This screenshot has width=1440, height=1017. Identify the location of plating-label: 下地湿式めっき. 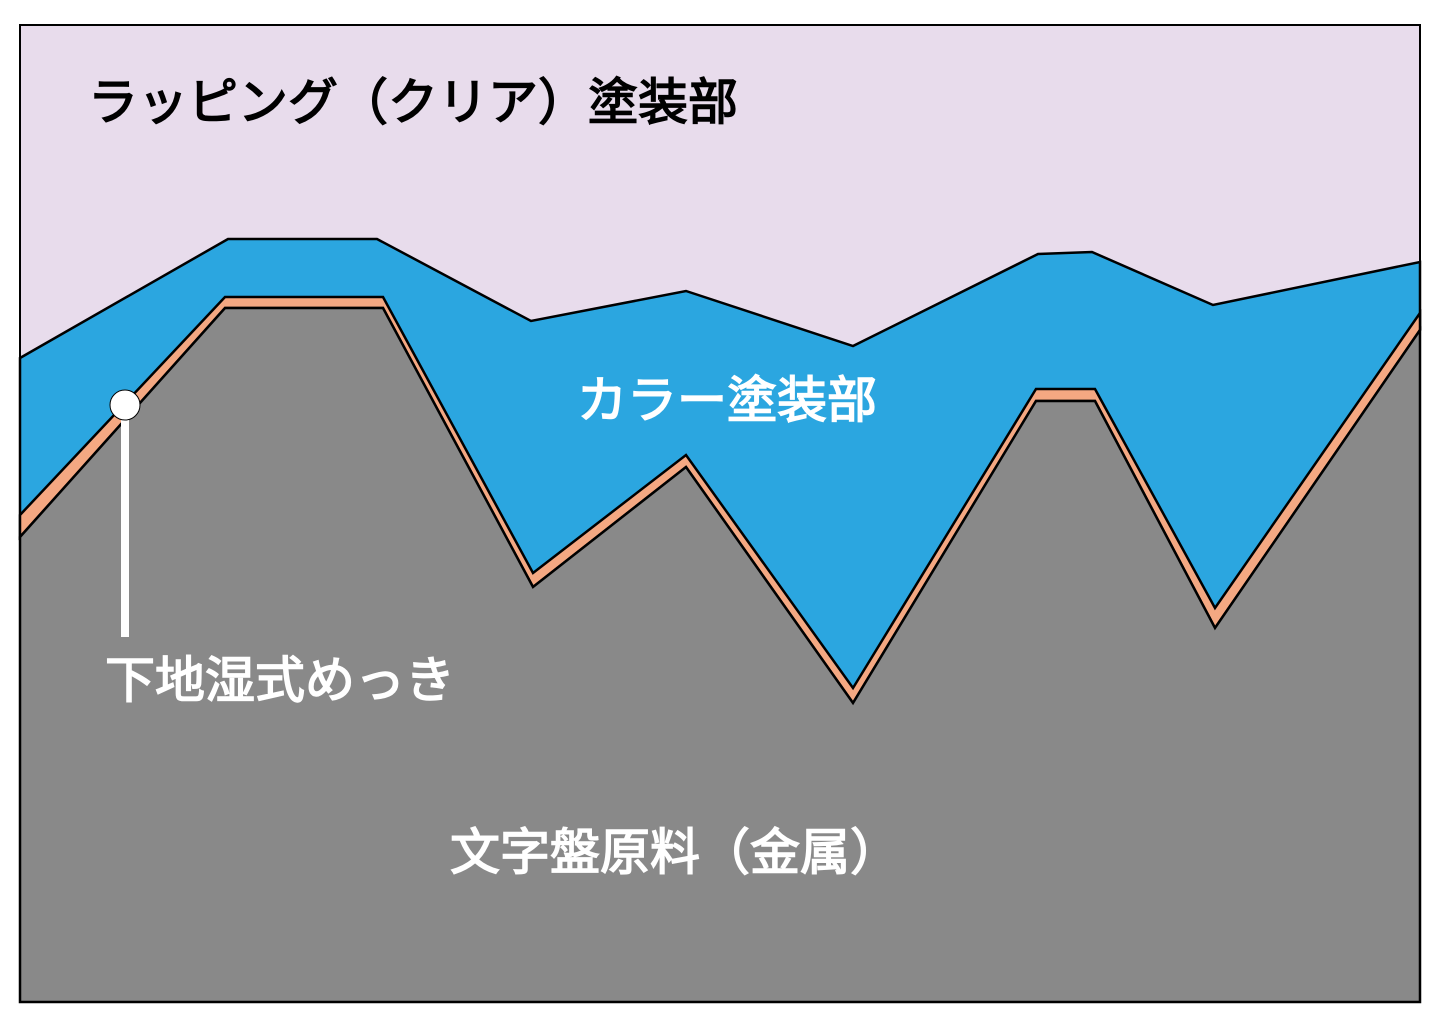
(280, 681).